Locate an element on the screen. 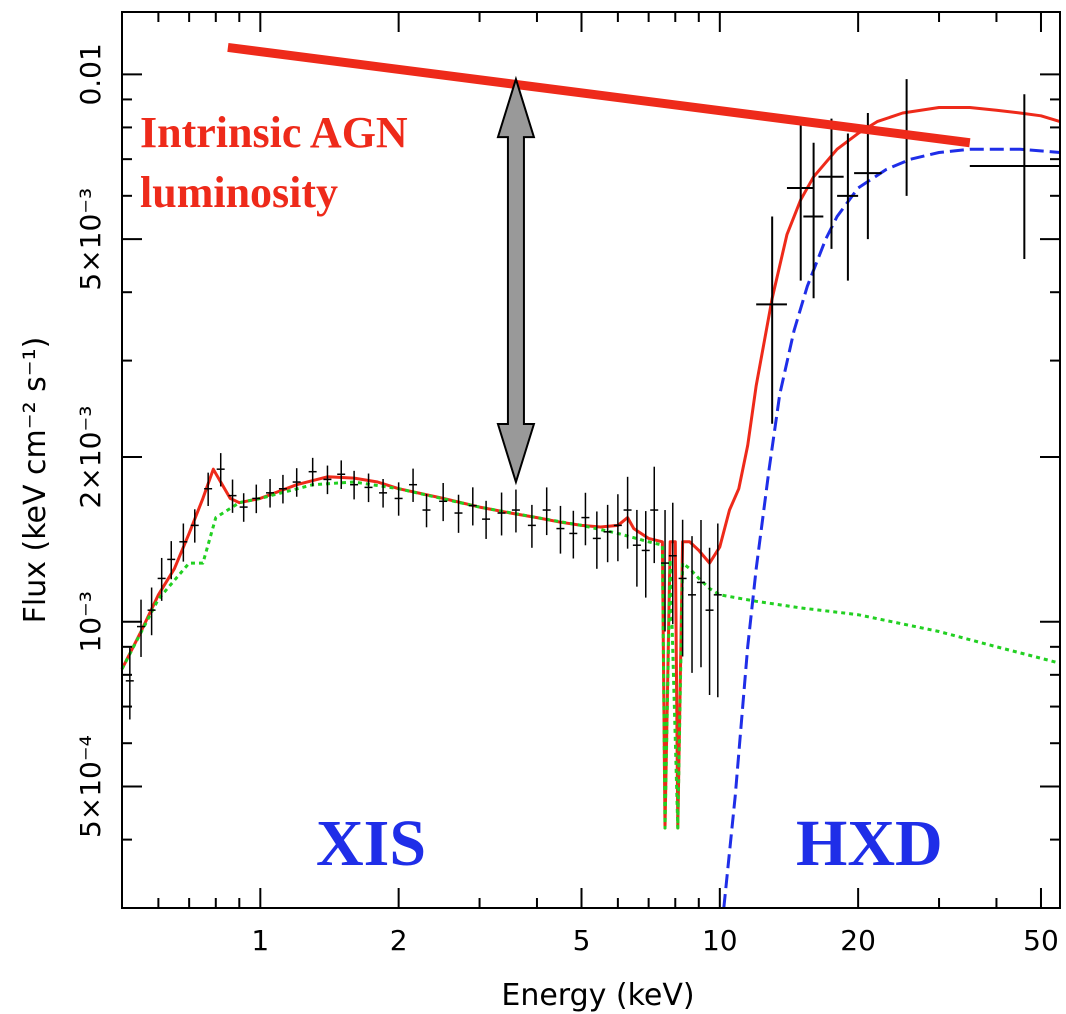 This screenshot has height=1014, width=1066. x-tick-label: 10 is located at coordinates (720, 940).